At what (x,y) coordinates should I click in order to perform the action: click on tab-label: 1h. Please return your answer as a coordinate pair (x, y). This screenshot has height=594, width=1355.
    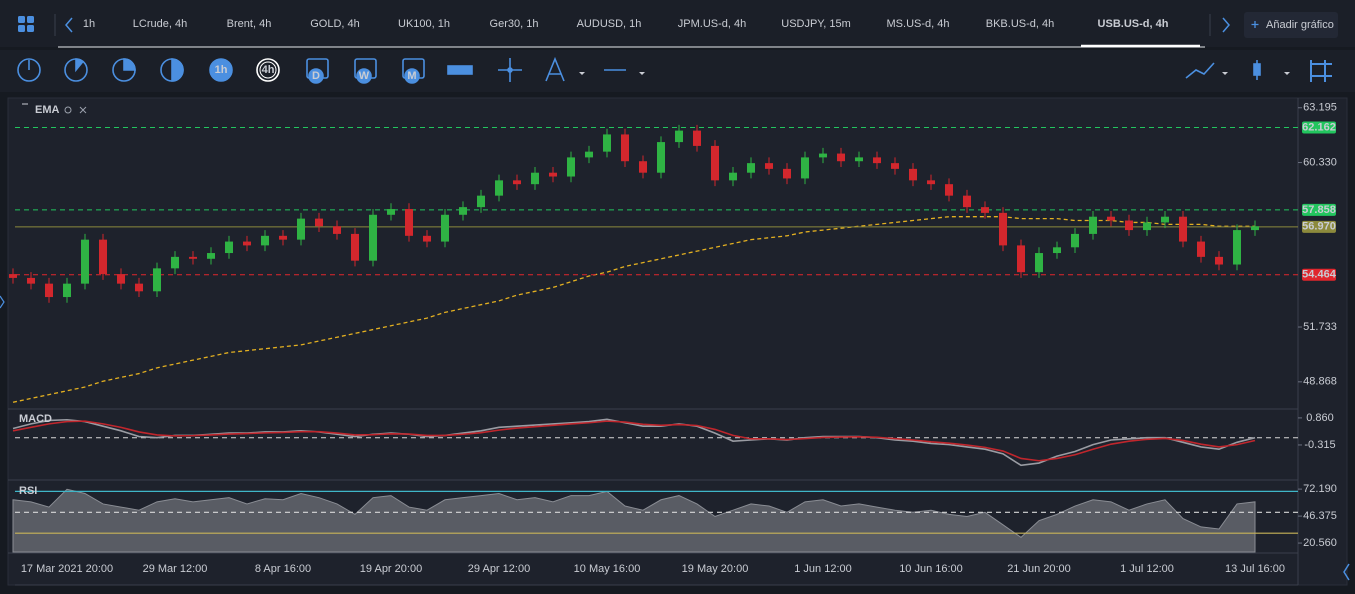
    Looking at the image, I should click on (89, 24).